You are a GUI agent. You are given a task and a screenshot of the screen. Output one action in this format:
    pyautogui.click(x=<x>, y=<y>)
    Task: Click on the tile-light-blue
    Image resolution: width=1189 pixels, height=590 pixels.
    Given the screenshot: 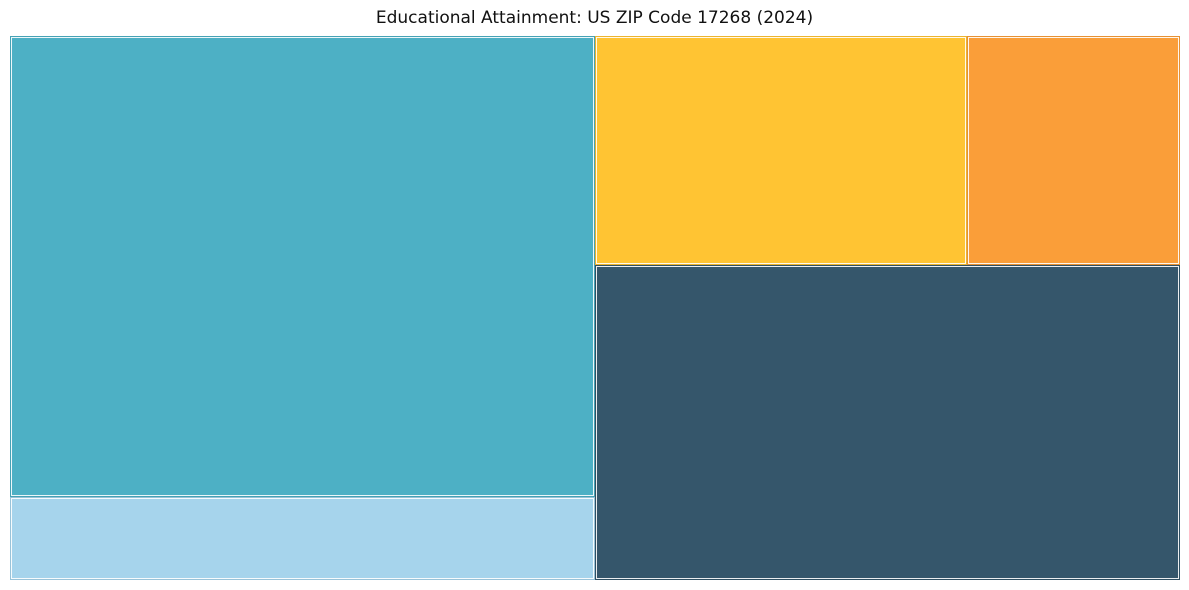 What is the action you would take?
    pyautogui.click(x=302, y=538)
    